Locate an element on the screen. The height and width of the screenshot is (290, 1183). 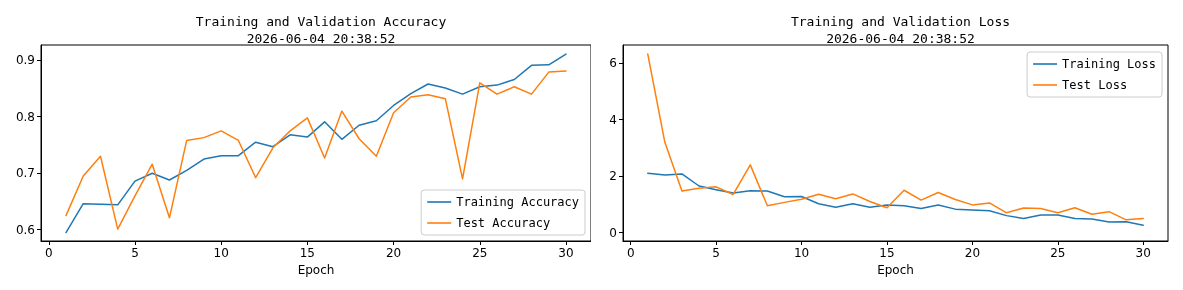
y-tick-label: 0.8 is located at coordinates (25, 116).